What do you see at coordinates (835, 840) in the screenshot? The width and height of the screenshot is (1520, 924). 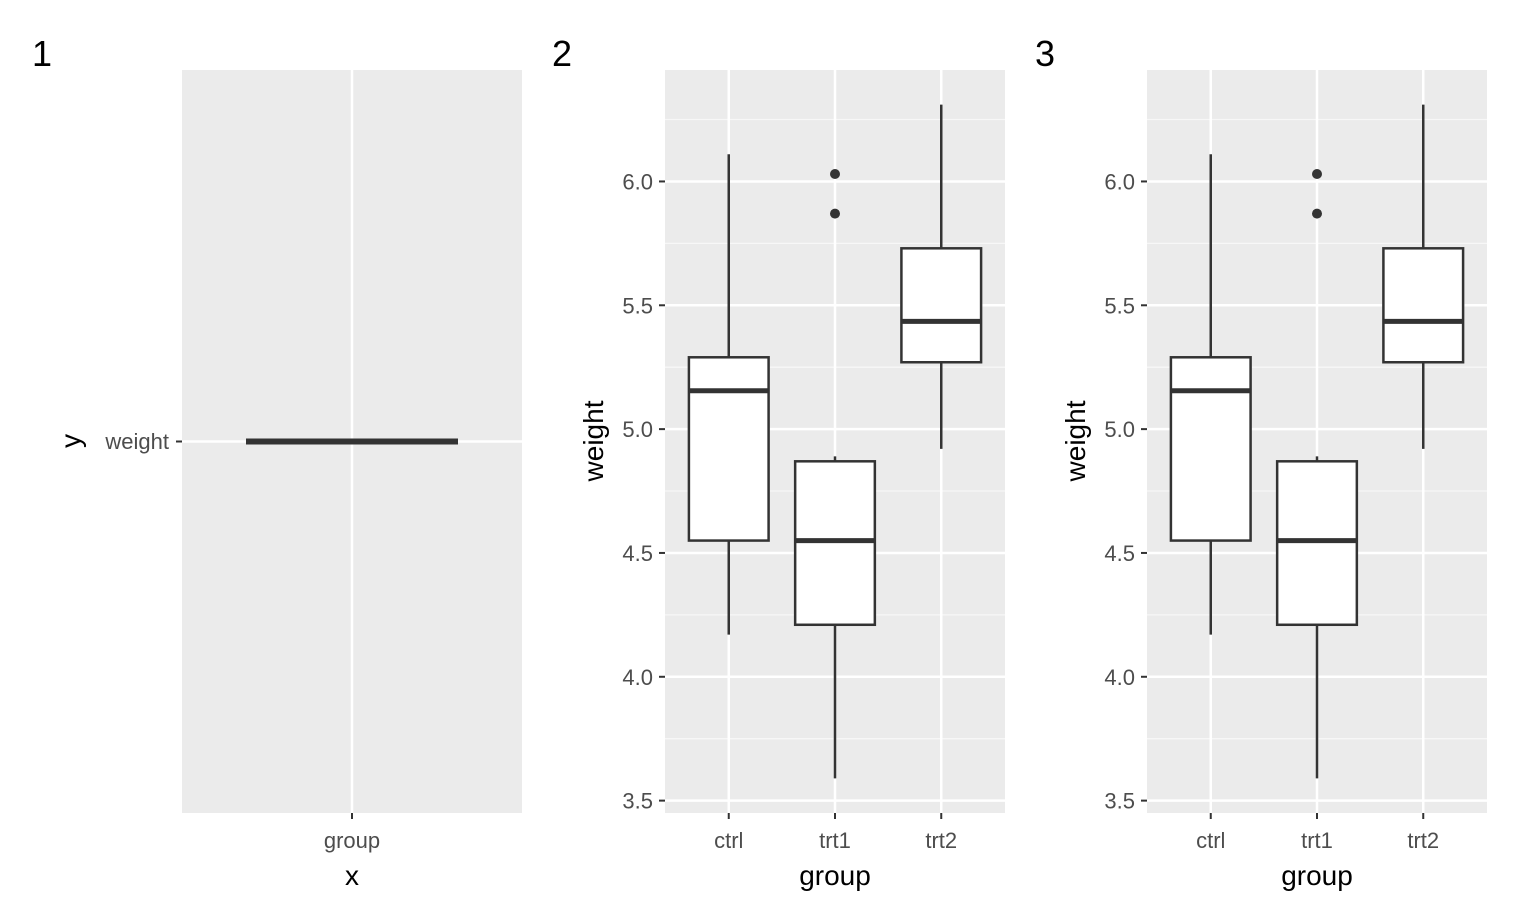 I see `panel-2-x-tick-label: trt1` at bounding box center [835, 840].